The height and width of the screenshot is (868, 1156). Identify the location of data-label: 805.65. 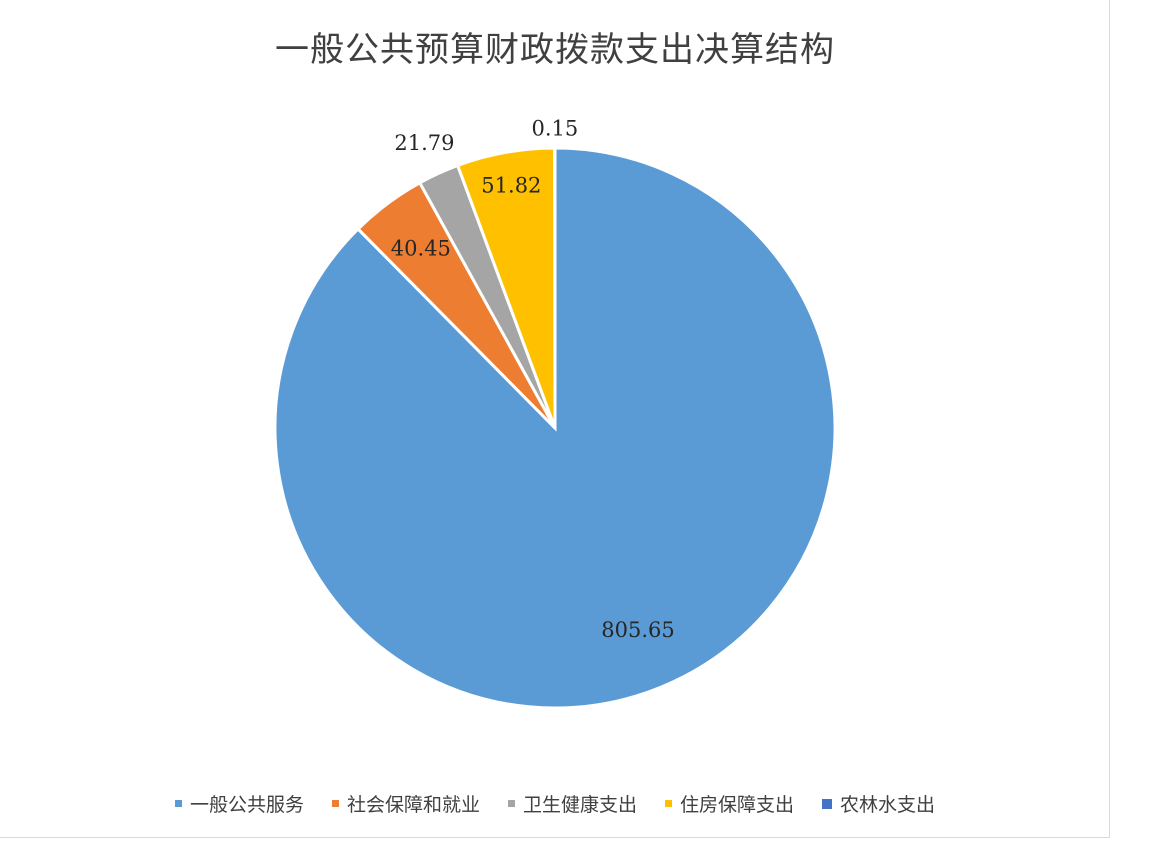
(637, 630).